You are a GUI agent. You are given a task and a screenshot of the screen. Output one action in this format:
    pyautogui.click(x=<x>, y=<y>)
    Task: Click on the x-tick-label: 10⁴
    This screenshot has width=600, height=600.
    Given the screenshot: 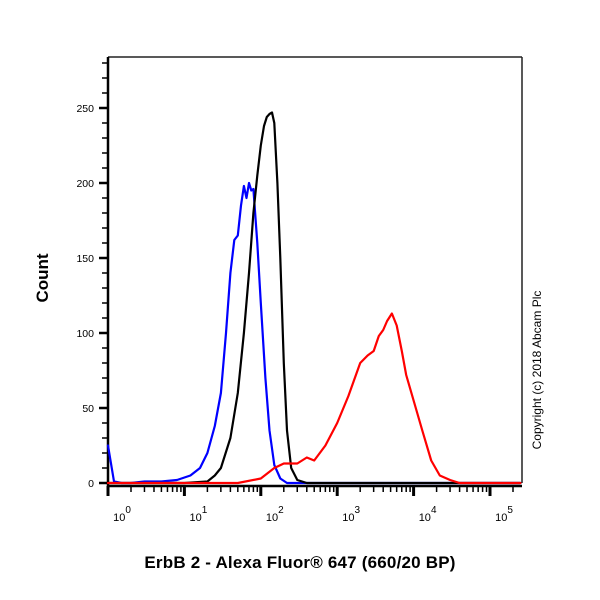 What is the action you would take?
    pyautogui.click(x=428, y=514)
    